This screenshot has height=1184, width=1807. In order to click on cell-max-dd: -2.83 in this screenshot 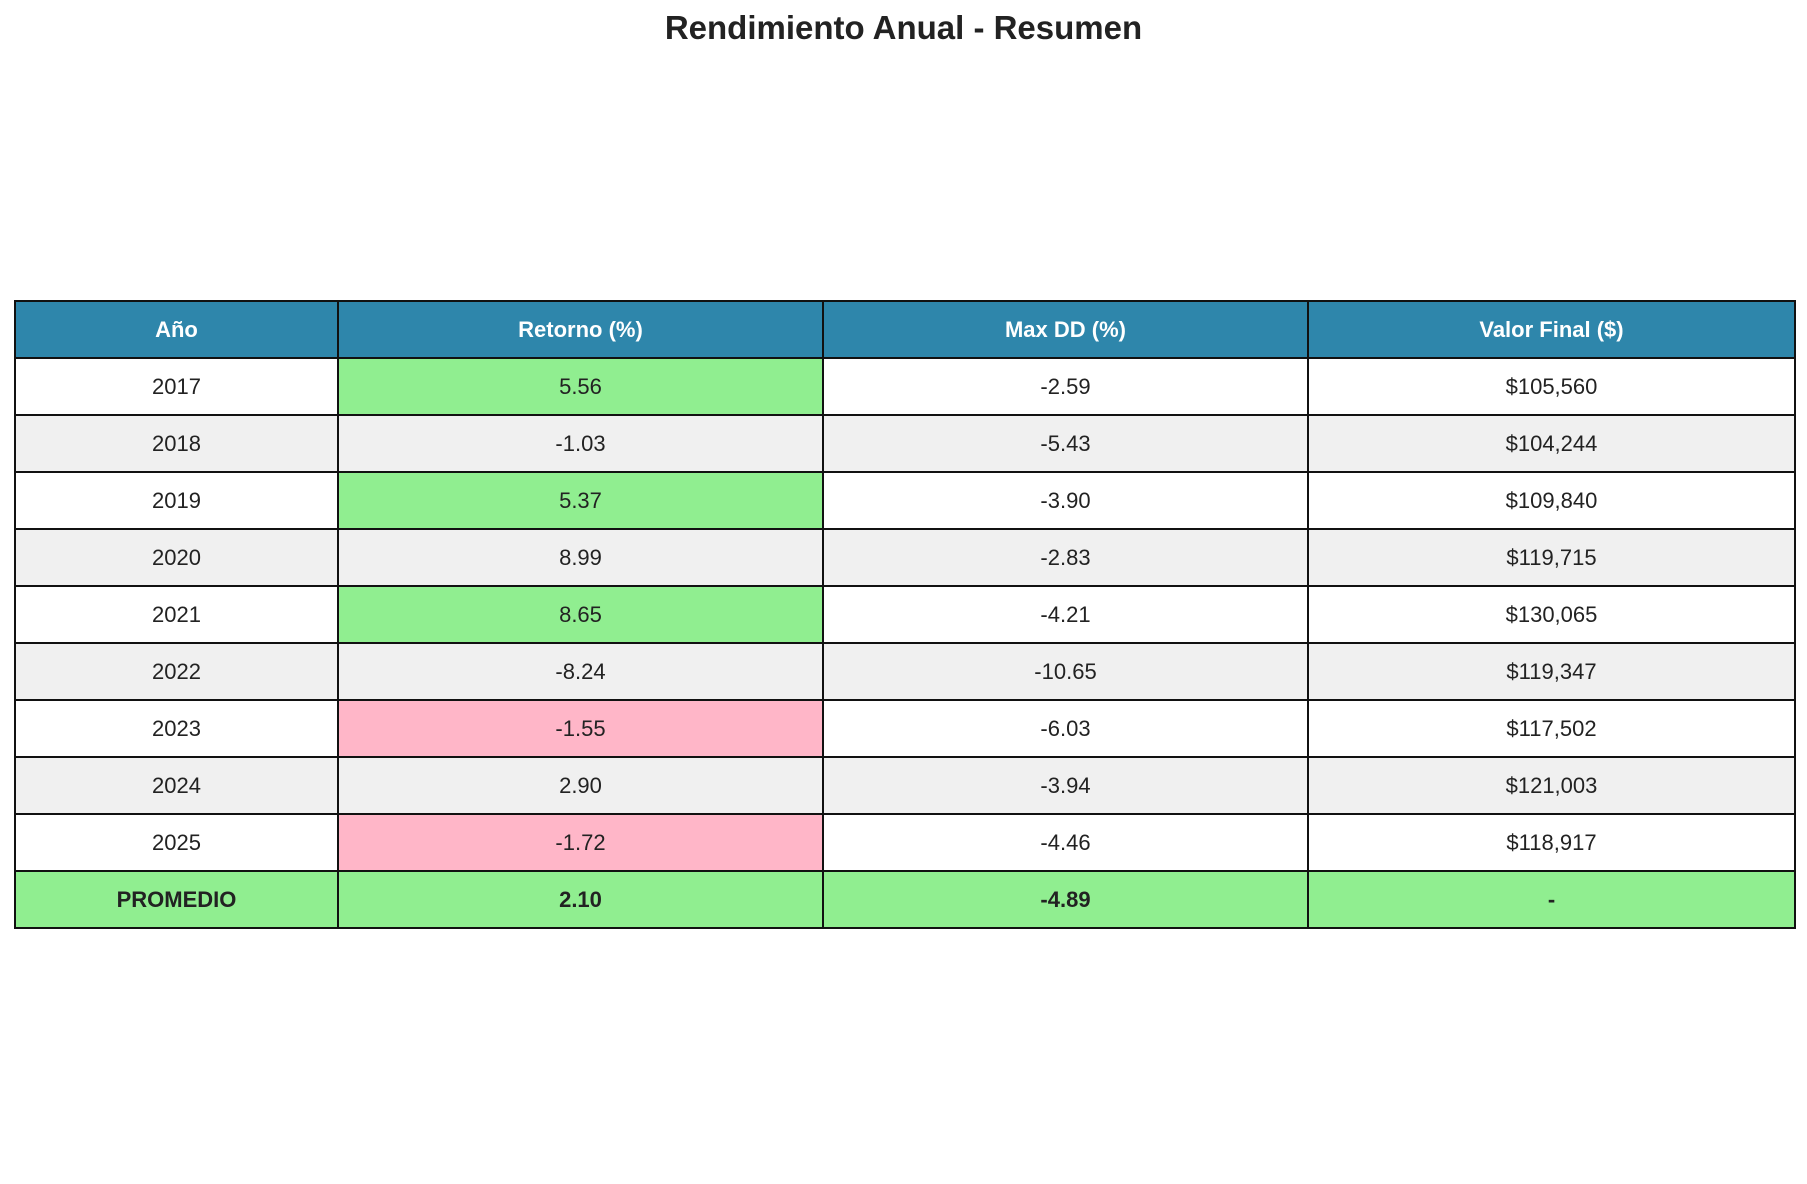, I will do `click(1065, 557)`.